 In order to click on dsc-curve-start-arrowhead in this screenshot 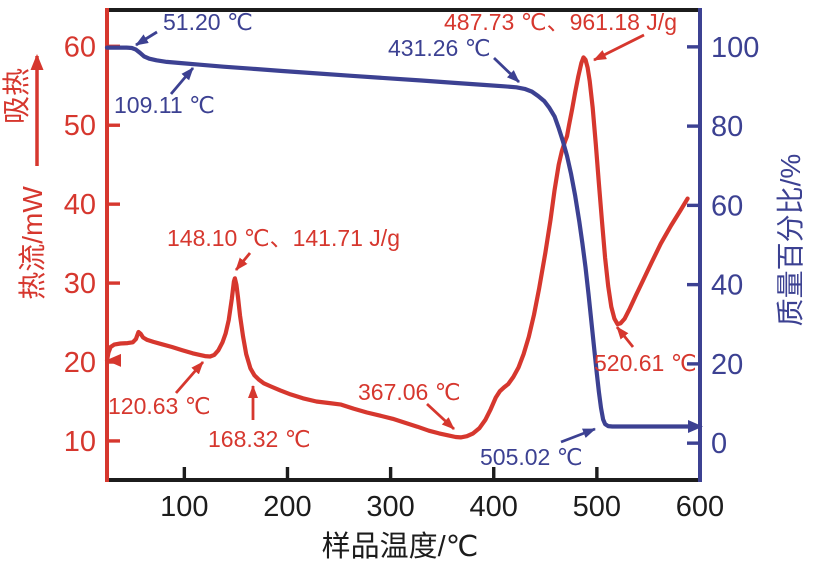, I will do `click(113, 360)`.